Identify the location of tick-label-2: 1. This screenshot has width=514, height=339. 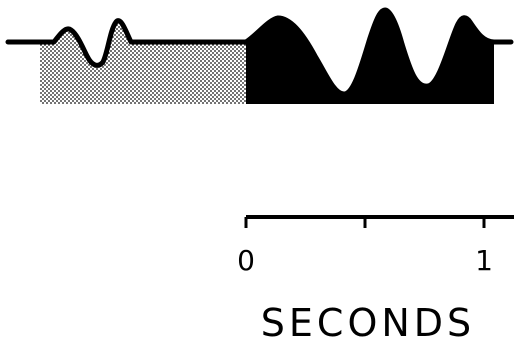
(484, 260).